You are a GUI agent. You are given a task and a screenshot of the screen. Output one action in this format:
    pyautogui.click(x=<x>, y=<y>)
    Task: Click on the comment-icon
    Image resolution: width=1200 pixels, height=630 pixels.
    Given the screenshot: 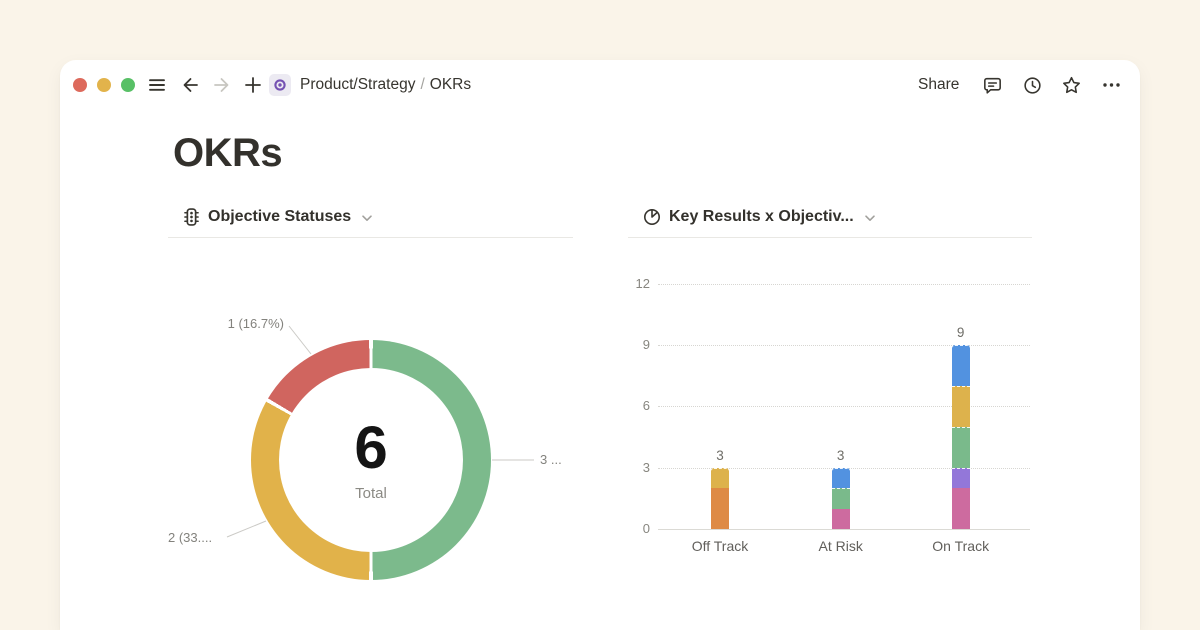 What is the action you would take?
    pyautogui.click(x=992, y=85)
    